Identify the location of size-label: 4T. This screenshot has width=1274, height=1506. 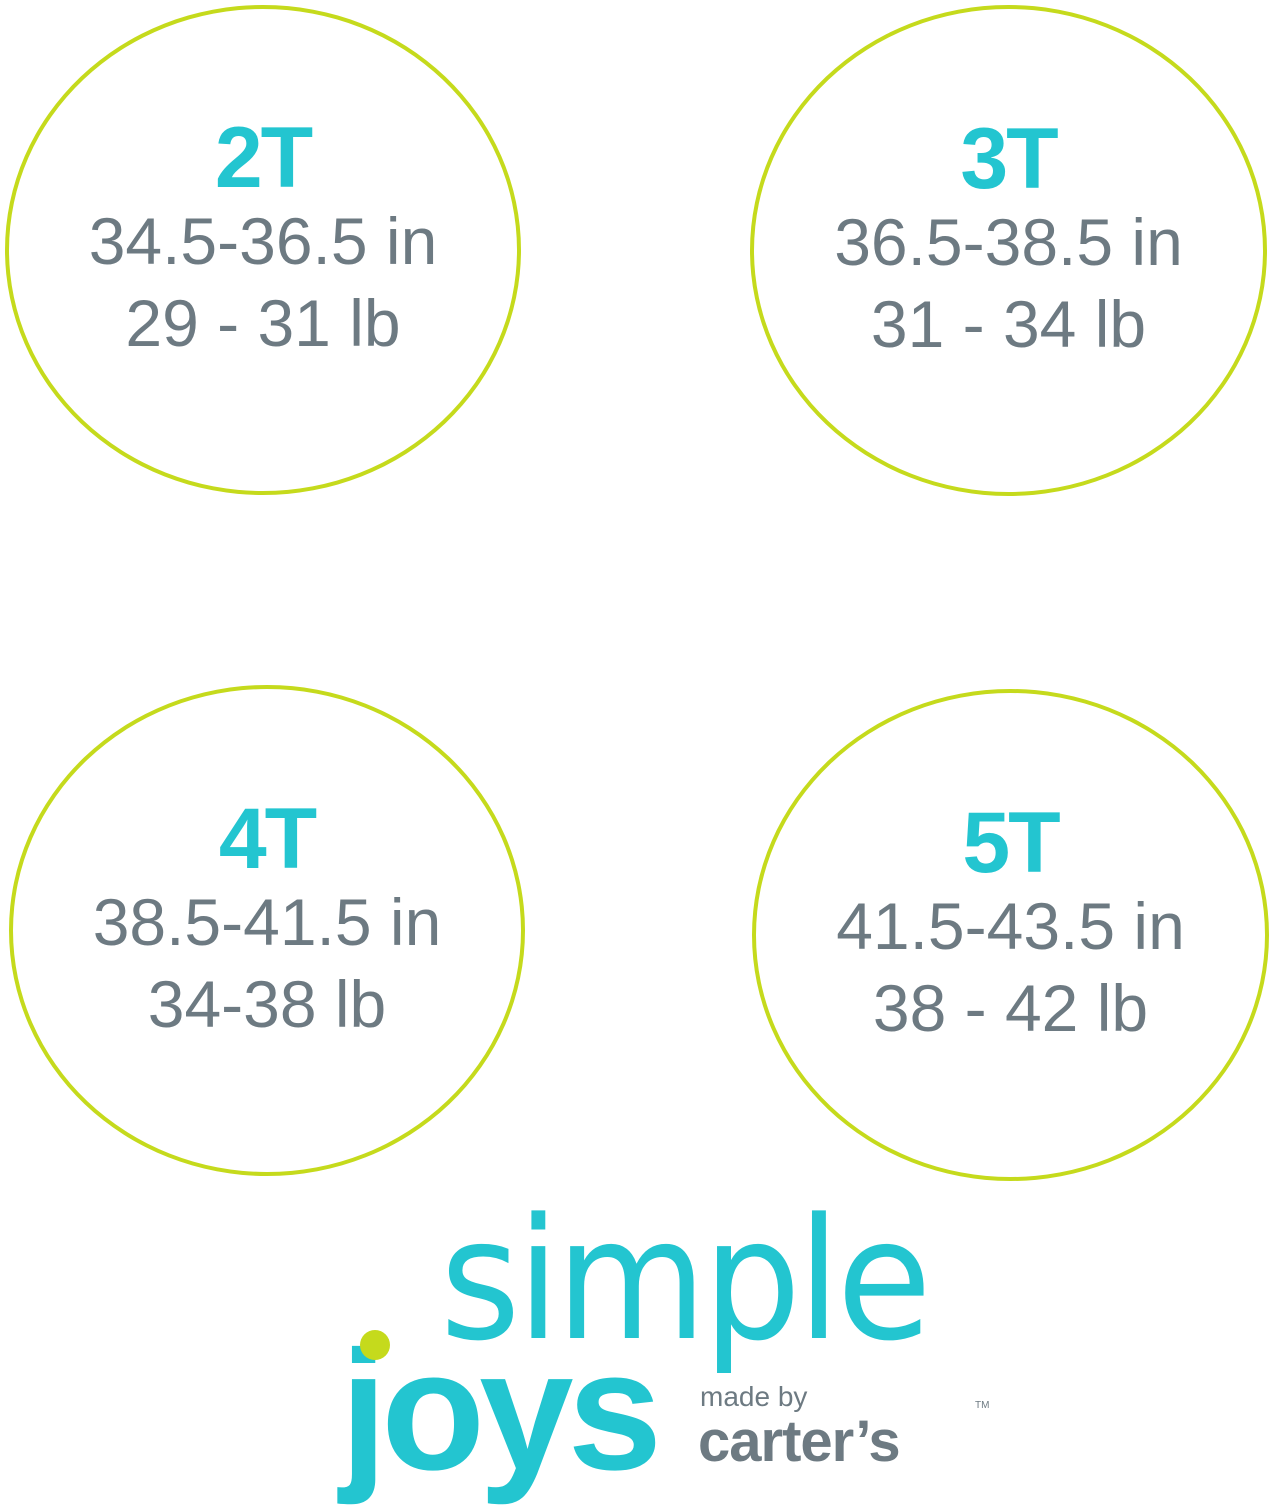
(267, 838).